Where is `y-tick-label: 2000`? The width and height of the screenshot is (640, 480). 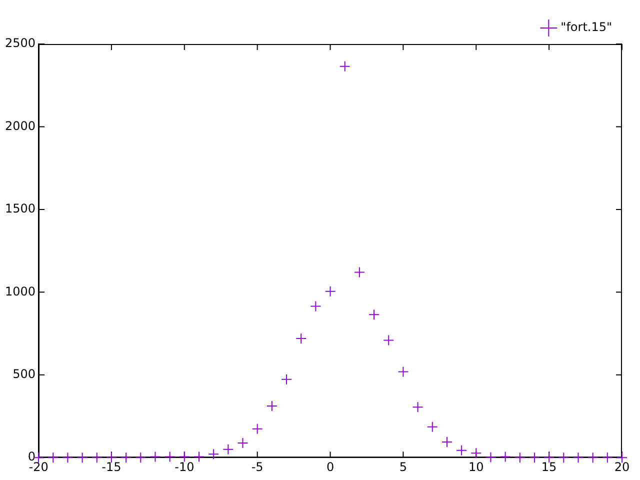 y-tick-label: 2000 is located at coordinates (20, 125).